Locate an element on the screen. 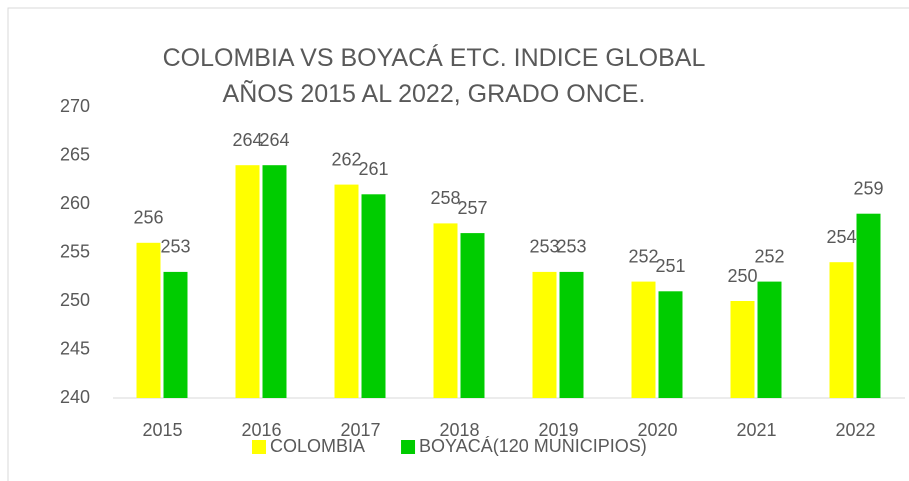  y-tick-label: 270 is located at coordinates (75, 106).